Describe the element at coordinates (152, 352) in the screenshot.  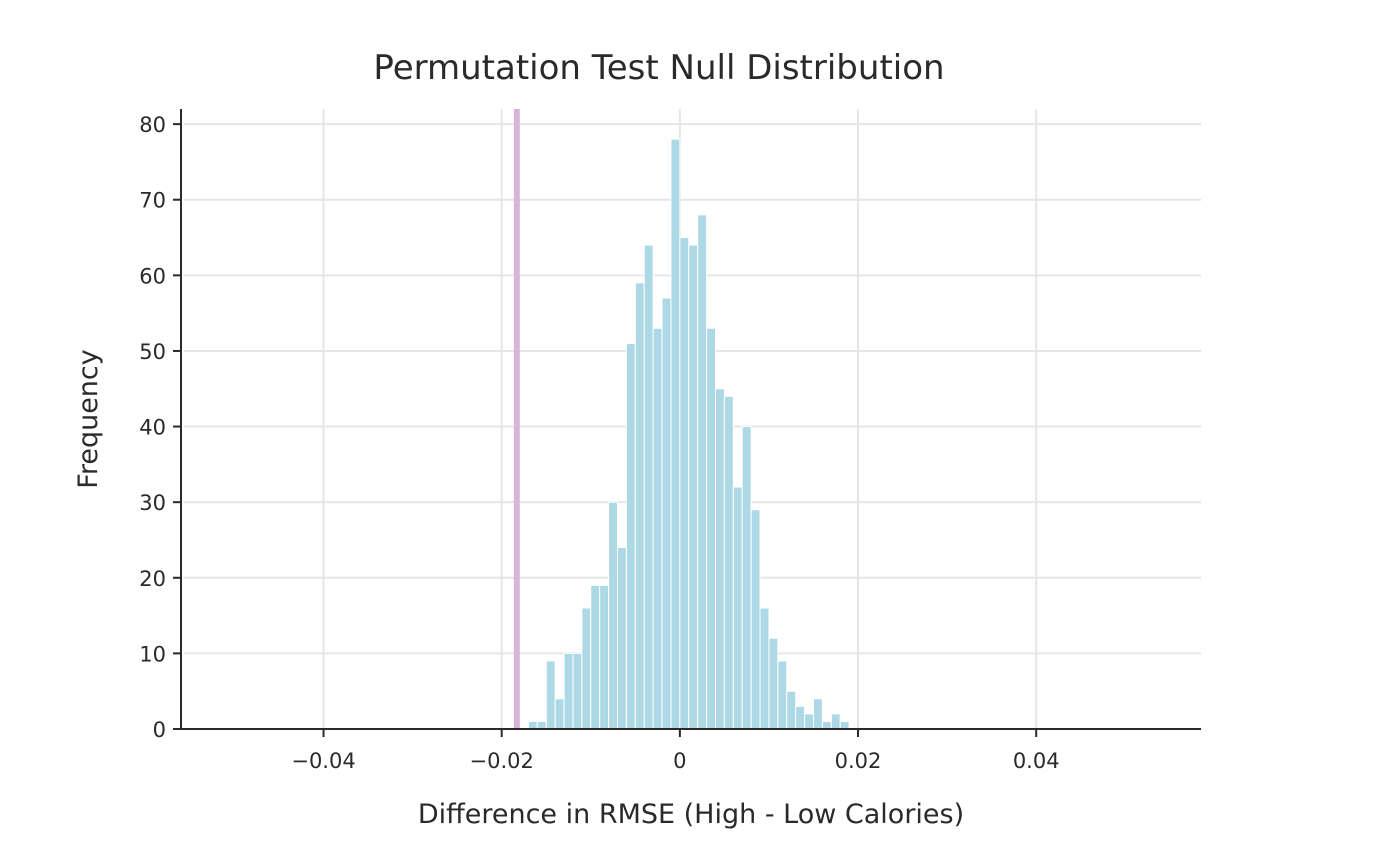
I see `y-tick-label: 50` at that location.